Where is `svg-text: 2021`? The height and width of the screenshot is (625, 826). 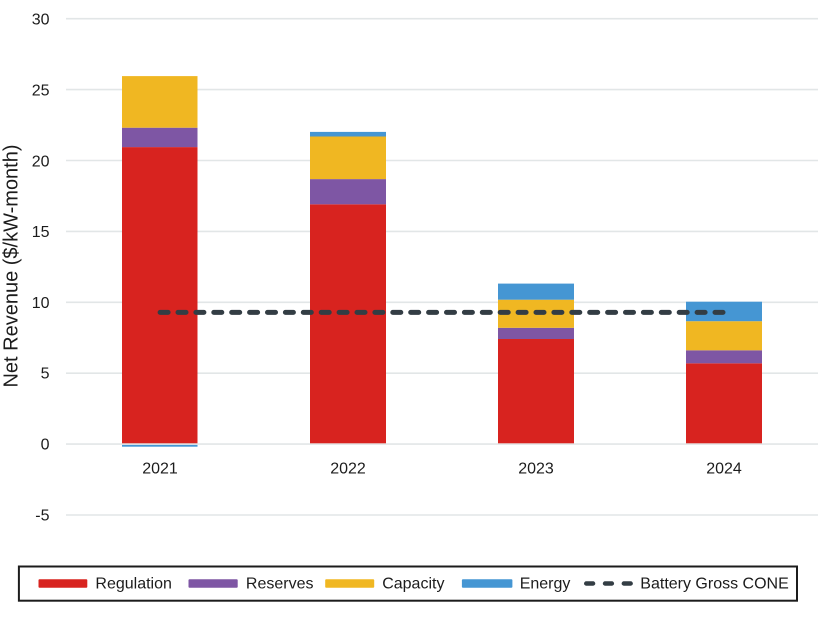
svg-text: 2021 is located at coordinates (160, 469).